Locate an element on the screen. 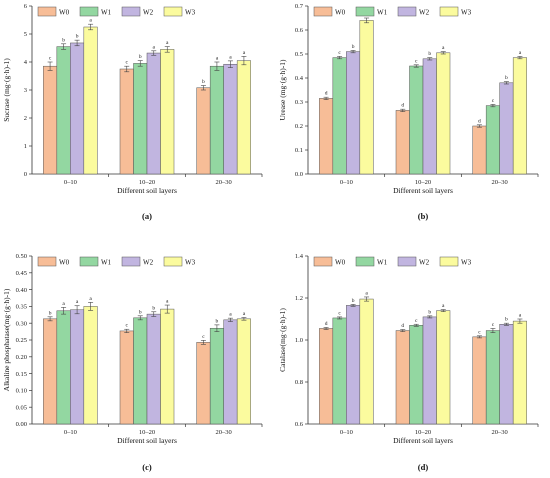 This screenshot has height=478, width=550. y-tick-label: 0.0 is located at coordinates (299, 174).